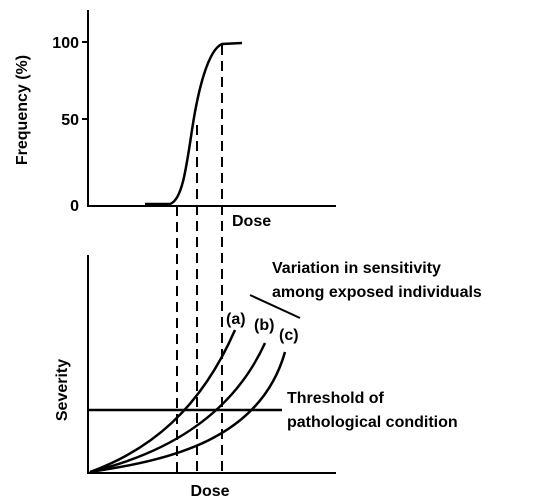 This screenshot has height=500, width=539. I want to click on y-tick-label: 0, so click(74, 206).